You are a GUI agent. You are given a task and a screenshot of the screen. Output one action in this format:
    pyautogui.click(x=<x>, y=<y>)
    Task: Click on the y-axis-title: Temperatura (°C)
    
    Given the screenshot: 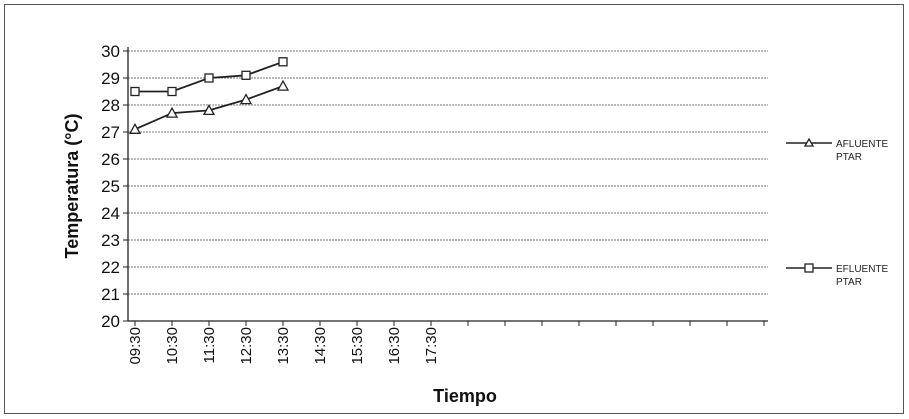 What is the action you would take?
    pyautogui.click(x=72, y=186)
    